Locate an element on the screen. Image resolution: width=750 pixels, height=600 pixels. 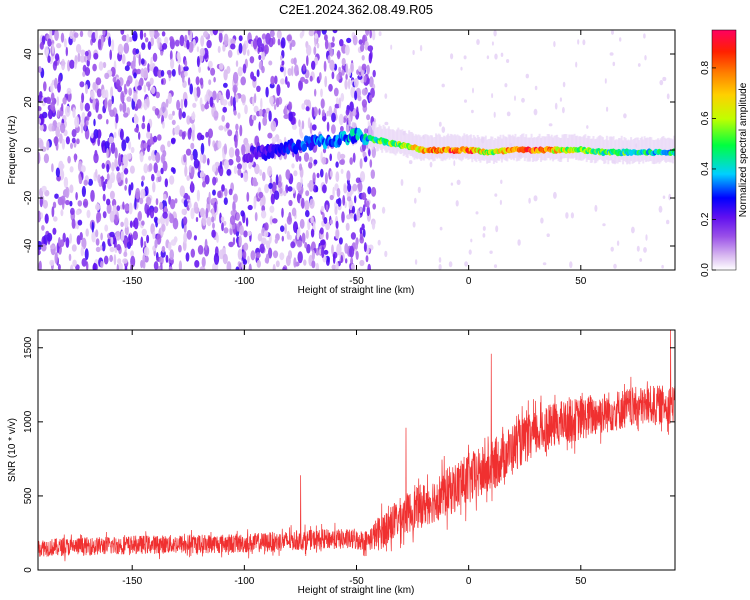
y-tick-label: -20 is located at coordinates (28, 197).